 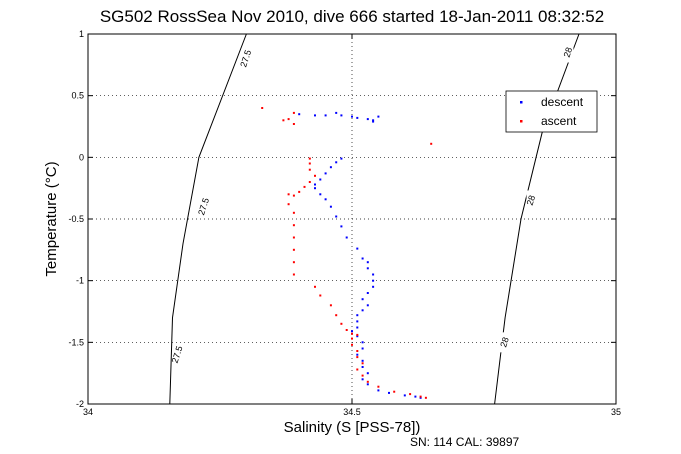 I want to click on y-tick-label-4: 0, so click(x=81, y=157).